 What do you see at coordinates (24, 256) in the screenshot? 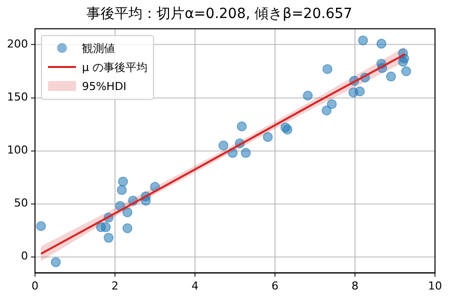
I see `y-tick-label: 0` at bounding box center [24, 256].